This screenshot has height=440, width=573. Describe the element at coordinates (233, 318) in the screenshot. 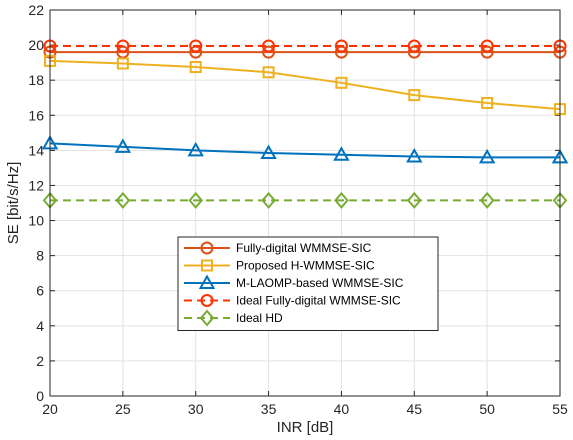

I see `legend-item: Ideal HD` at that location.